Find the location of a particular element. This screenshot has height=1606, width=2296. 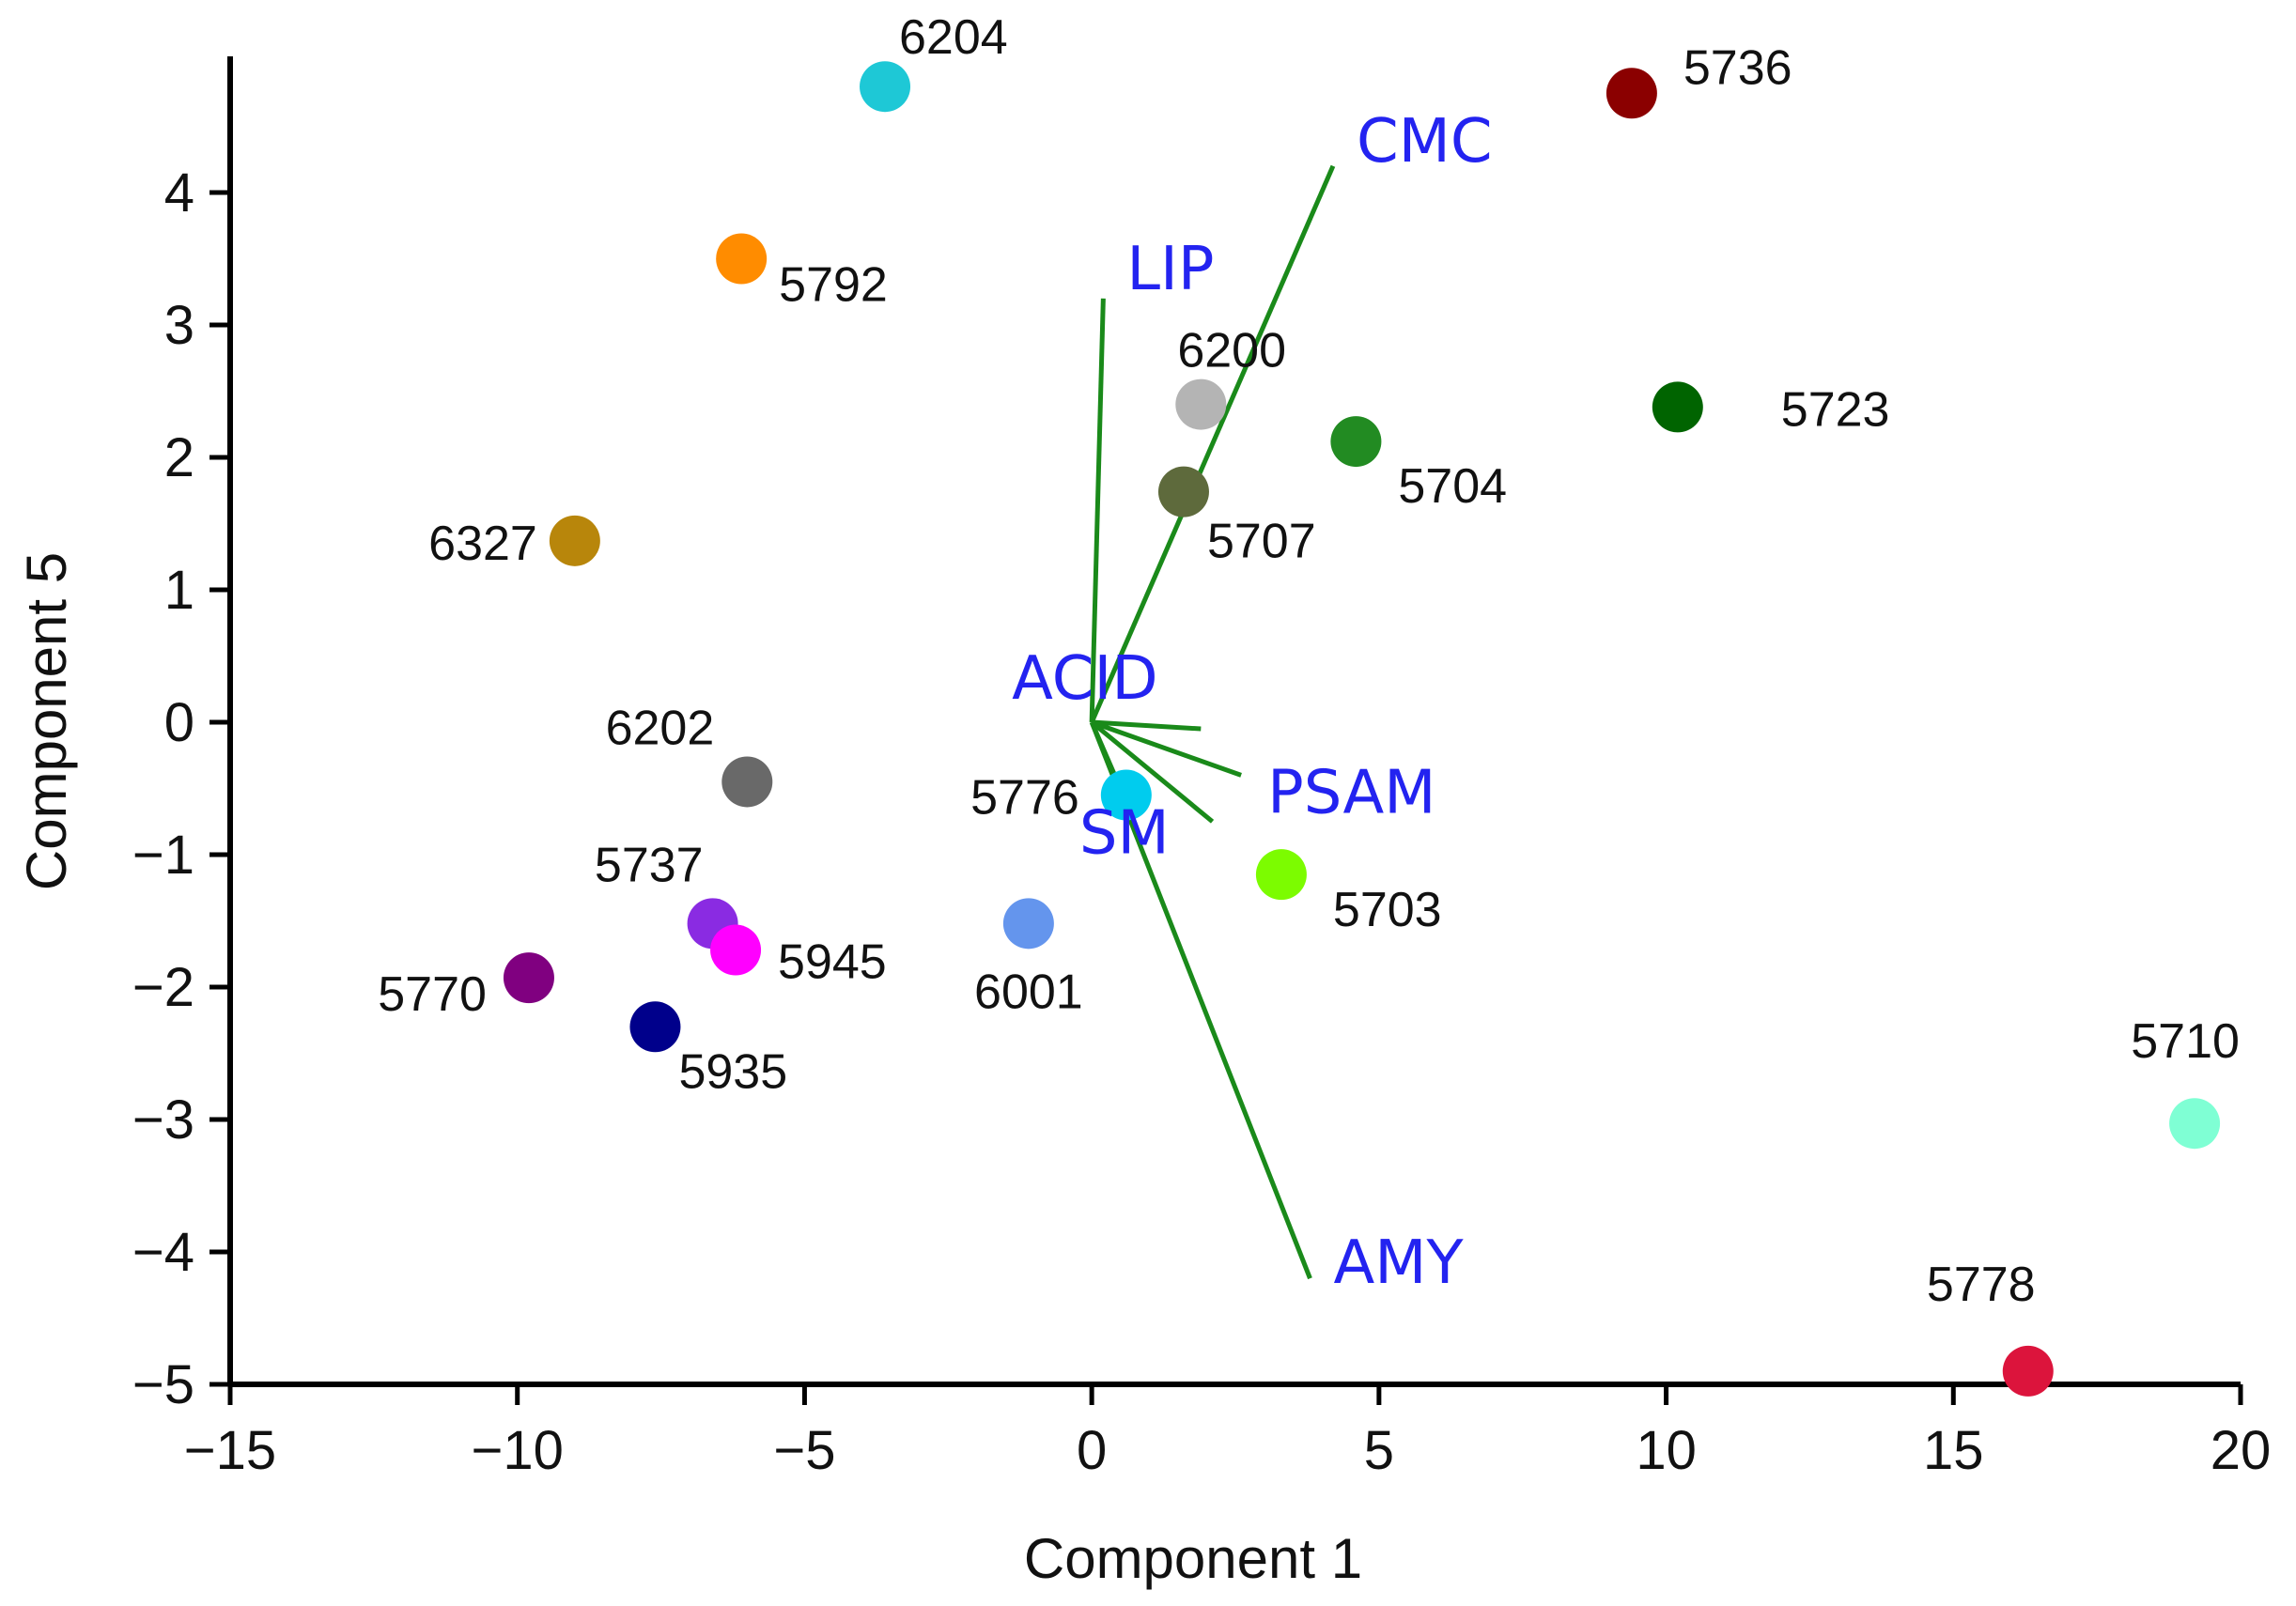

x-tick-label: −5 is located at coordinates (804, 1450).